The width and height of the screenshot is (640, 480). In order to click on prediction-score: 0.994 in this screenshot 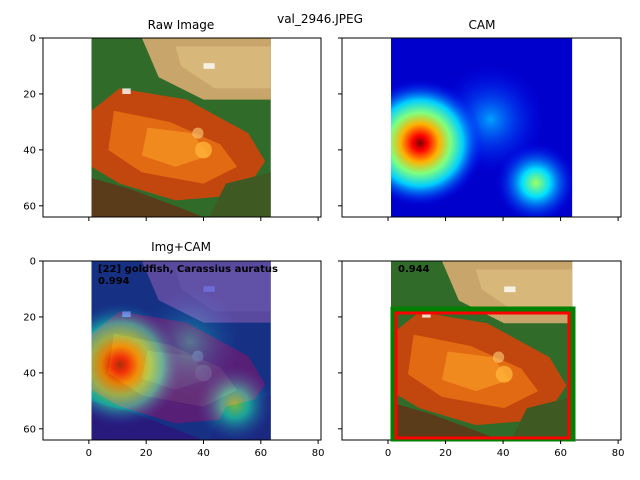, I will do `click(114, 281)`.